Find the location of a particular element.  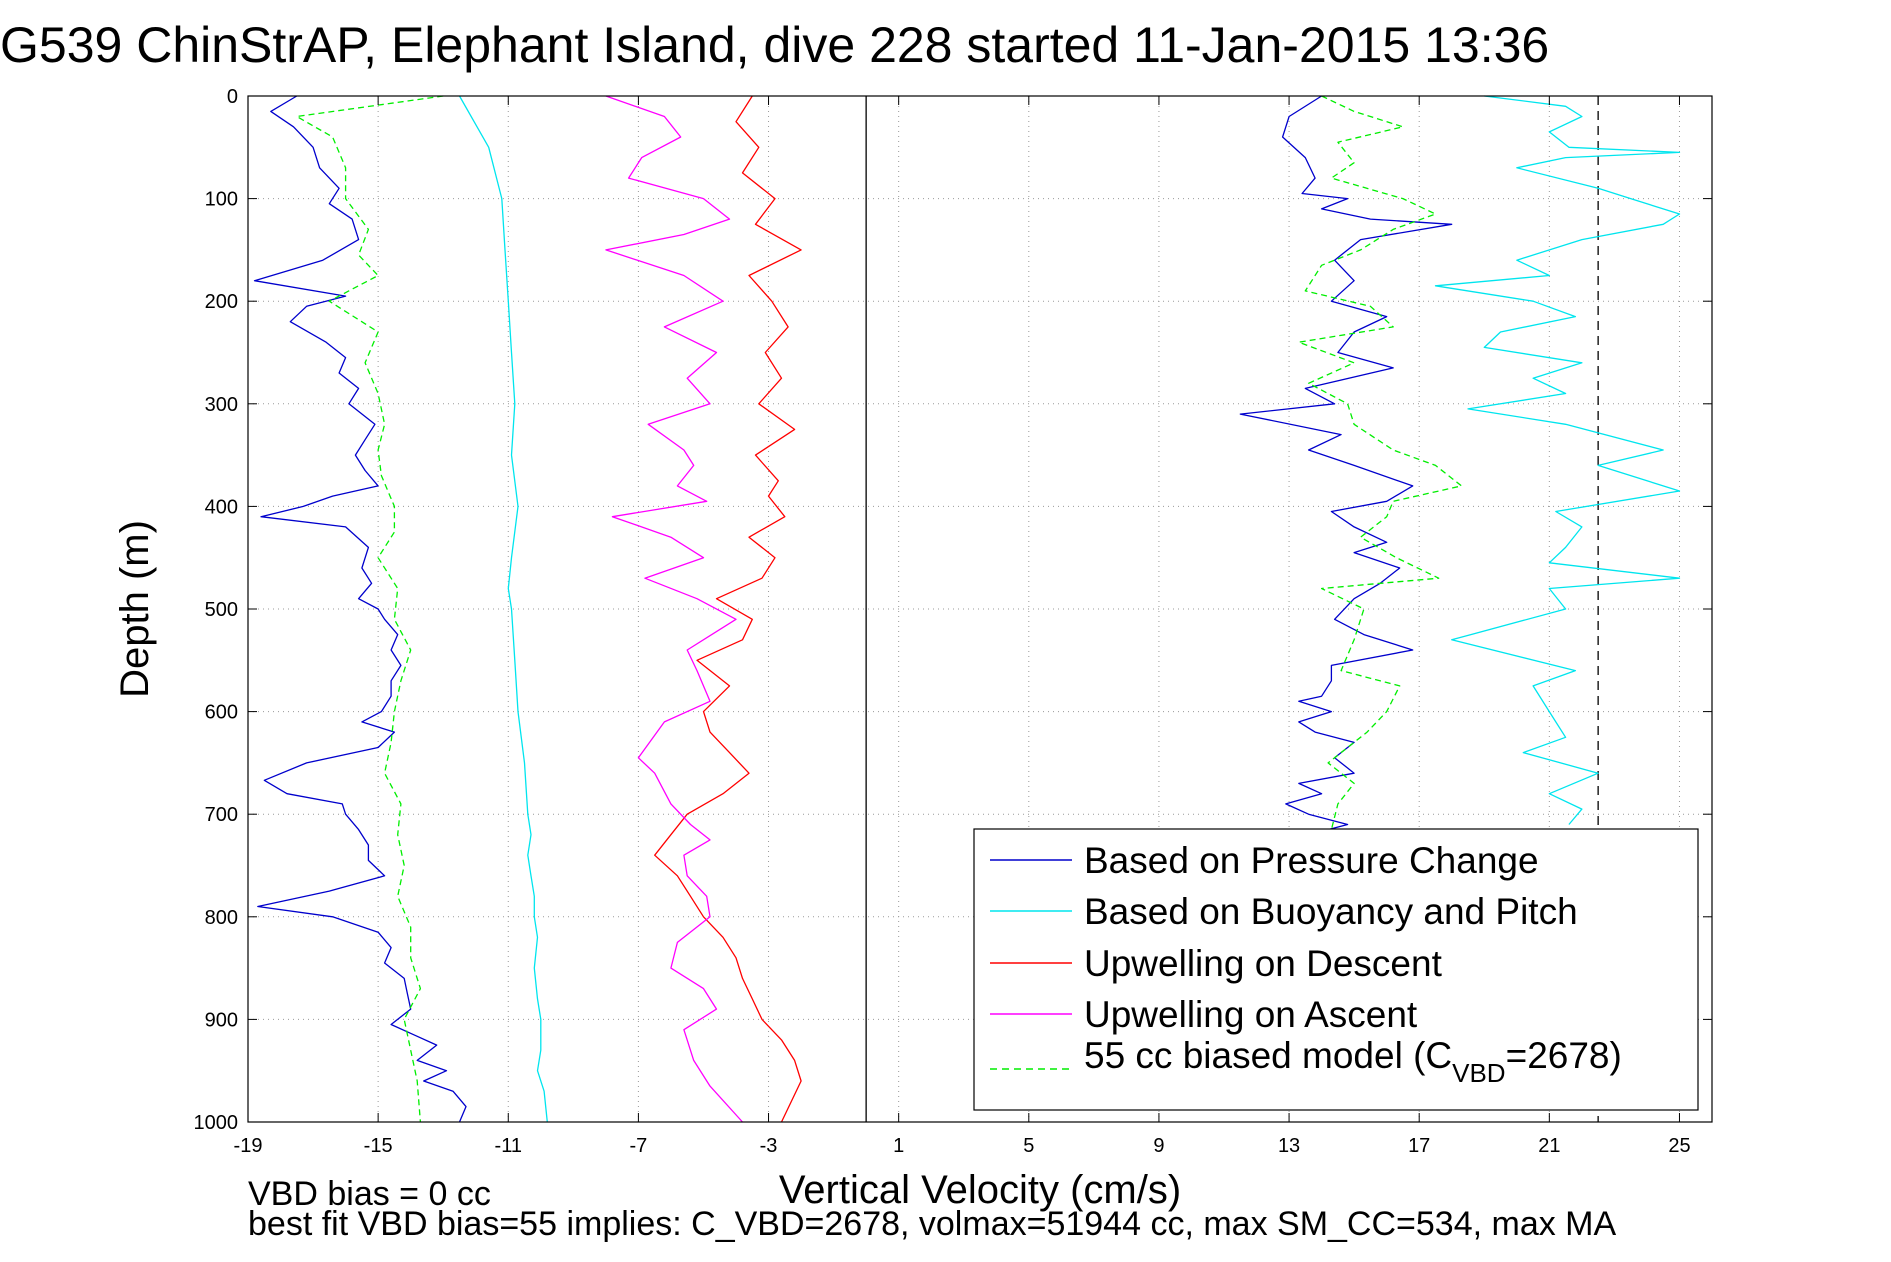

legend-label-model: 55 cc biased model (CVBD=2678) is located at coordinates (1353, 1061).